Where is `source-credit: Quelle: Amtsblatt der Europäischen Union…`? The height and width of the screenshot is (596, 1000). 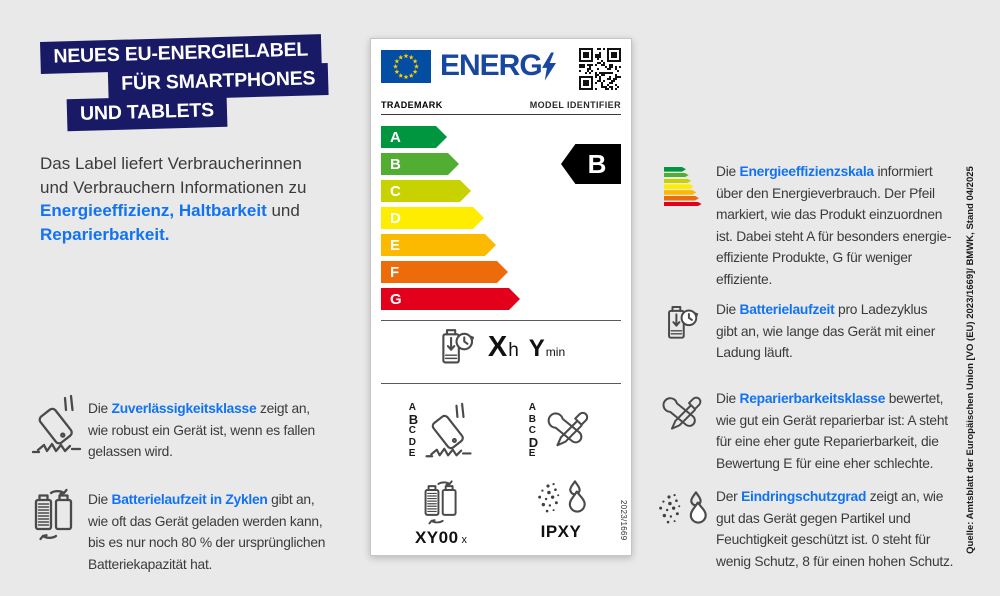 source-credit: Quelle: Amtsblatt der Europäischen Union… is located at coordinates (970, 360).